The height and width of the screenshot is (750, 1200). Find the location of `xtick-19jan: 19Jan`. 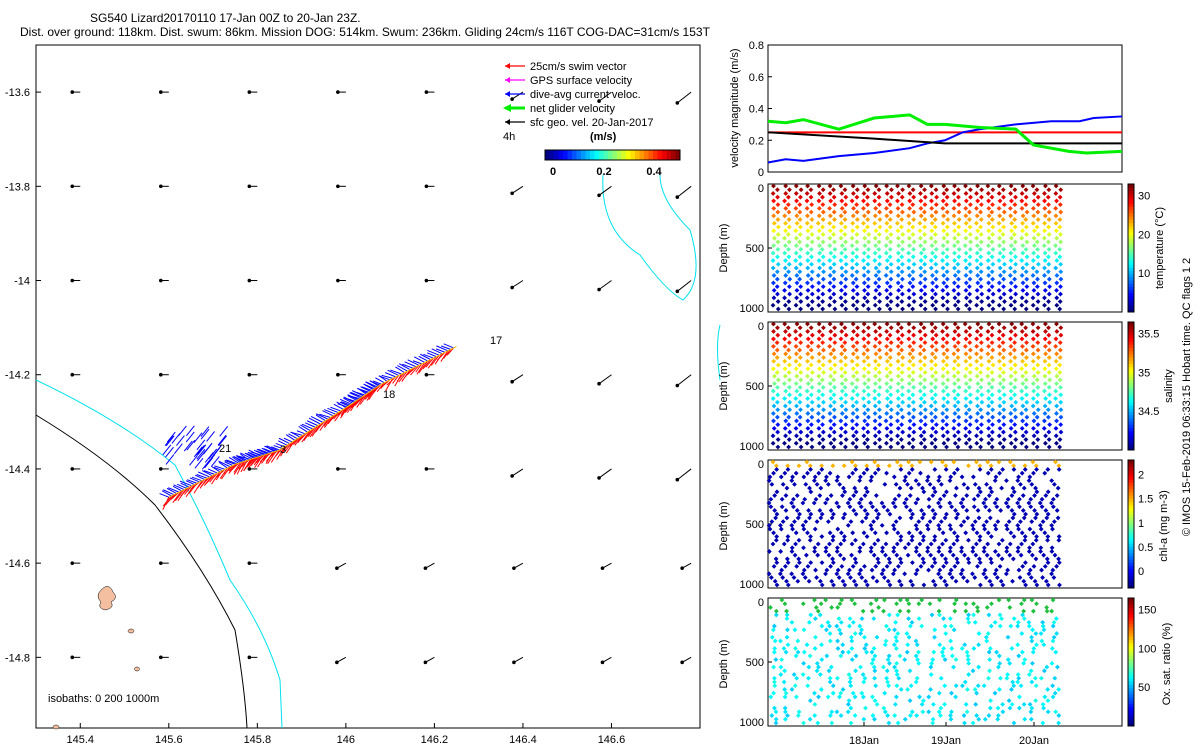

xtick-19jan: 19Jan is located at coordinates (946, 741).